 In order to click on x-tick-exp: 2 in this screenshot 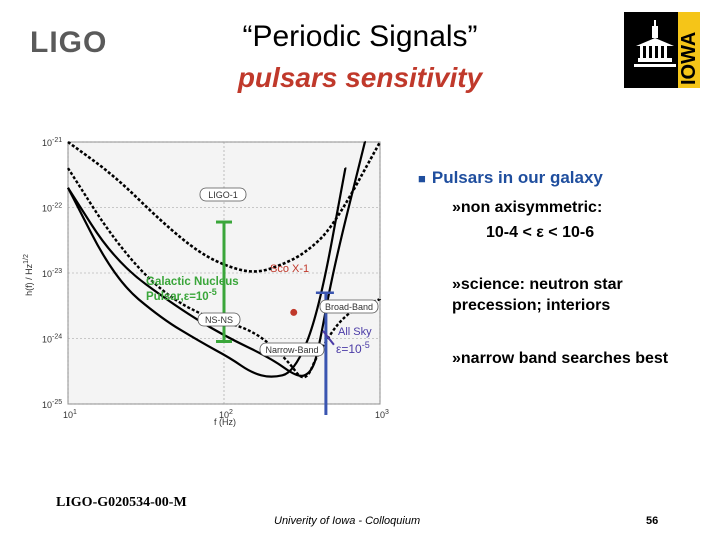, I will do `click(231, 412)`.